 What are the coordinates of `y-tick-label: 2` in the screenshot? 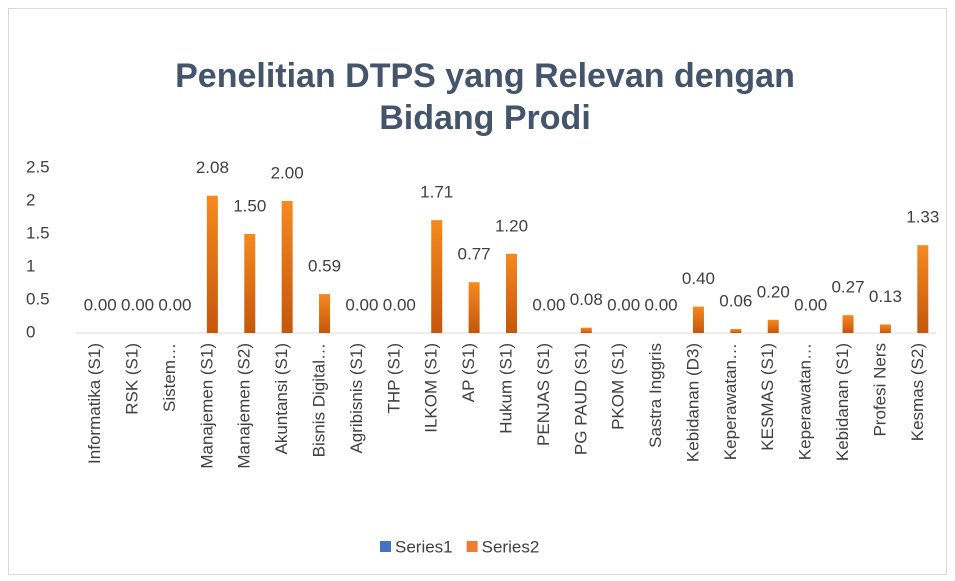 It's located at (30, 199).